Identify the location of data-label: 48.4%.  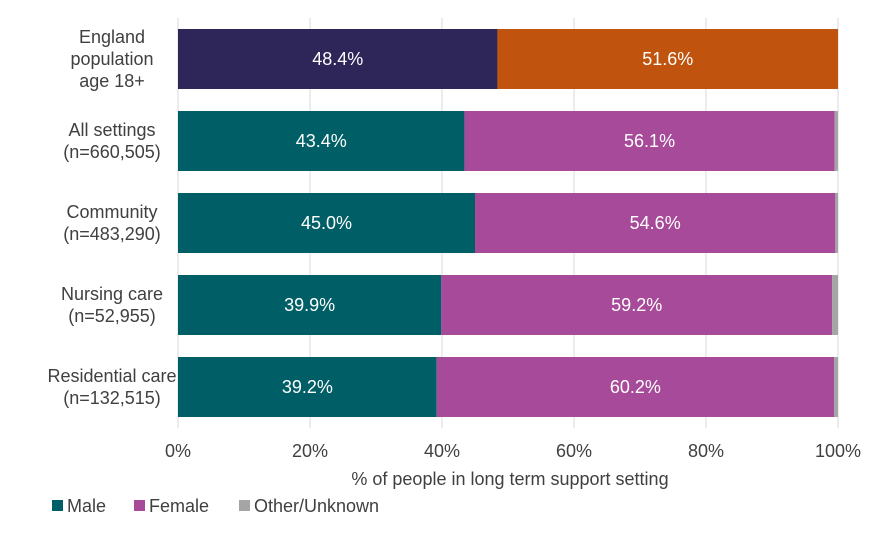
(337, 59).